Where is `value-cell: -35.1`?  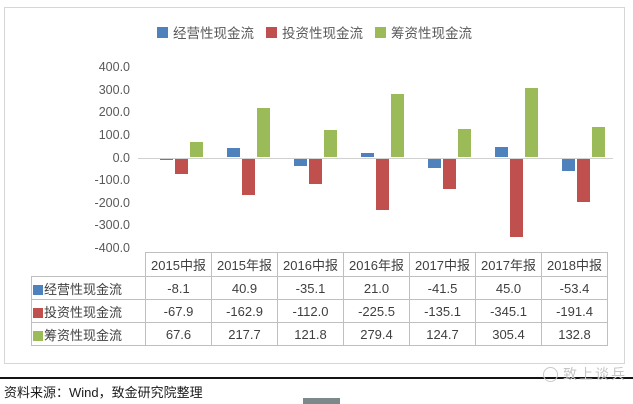 value-cell: -35.1 is located at coordinates (310, 288).